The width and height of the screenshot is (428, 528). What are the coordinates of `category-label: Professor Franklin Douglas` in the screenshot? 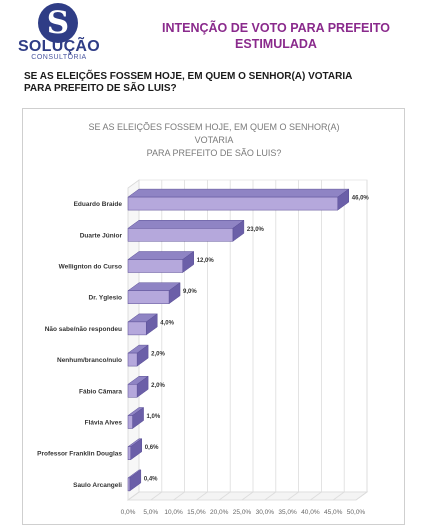 It's located at (79, 454).